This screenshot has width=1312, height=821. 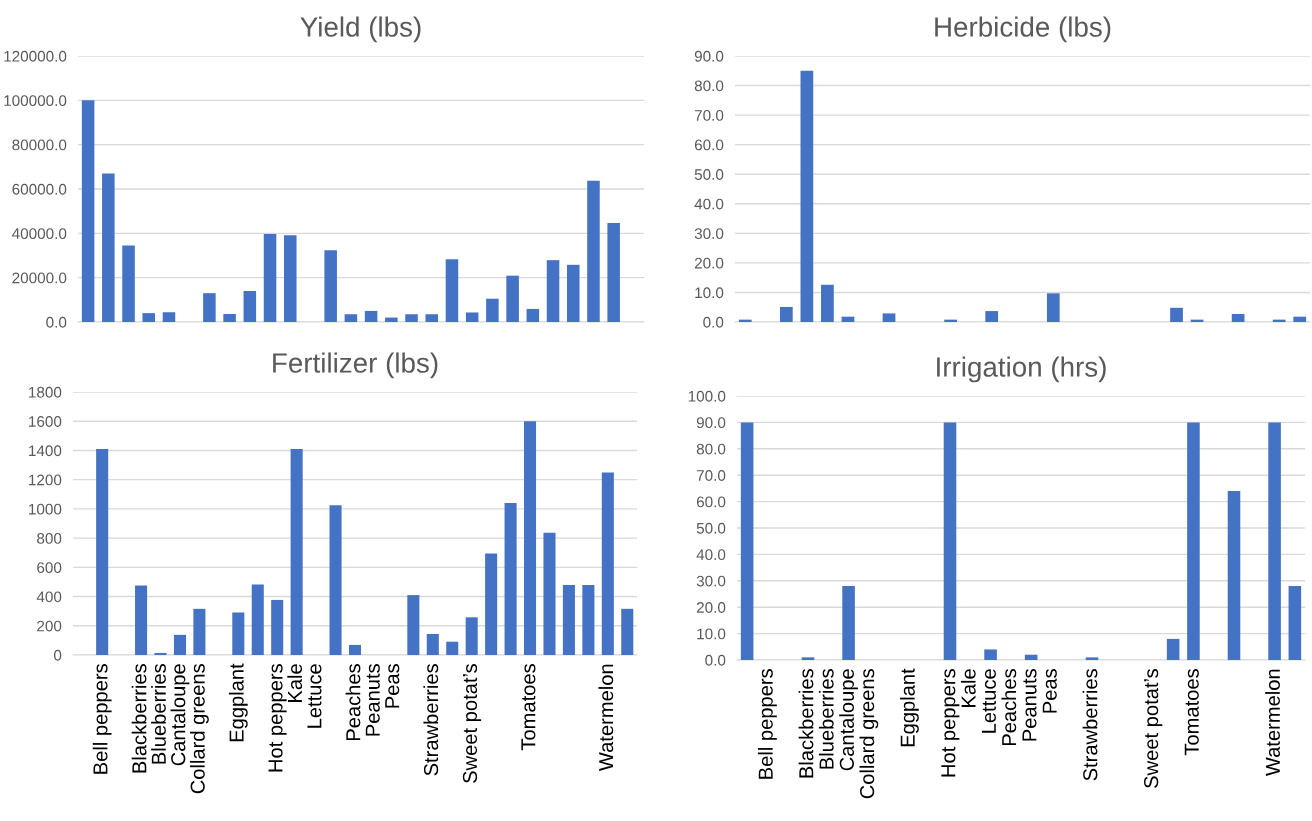 I want to click on y-tick-label: 60000.0, so click(x=39, y=189).